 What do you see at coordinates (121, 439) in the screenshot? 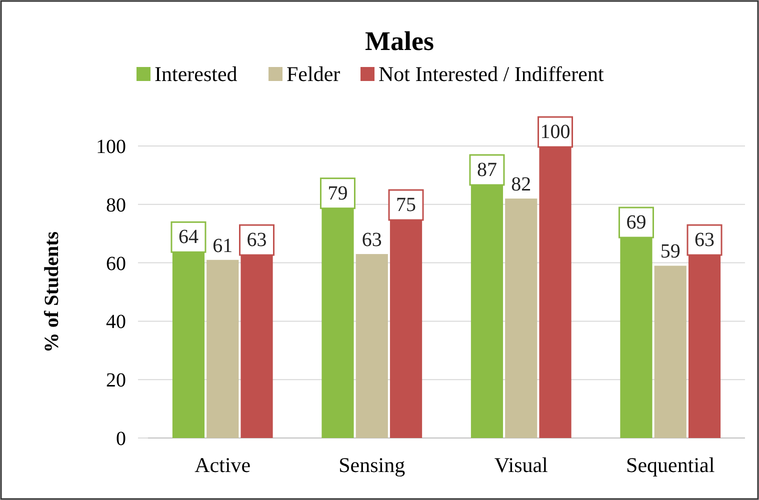
I see `y-tick-label: 0` at bounding box center [121, 439].